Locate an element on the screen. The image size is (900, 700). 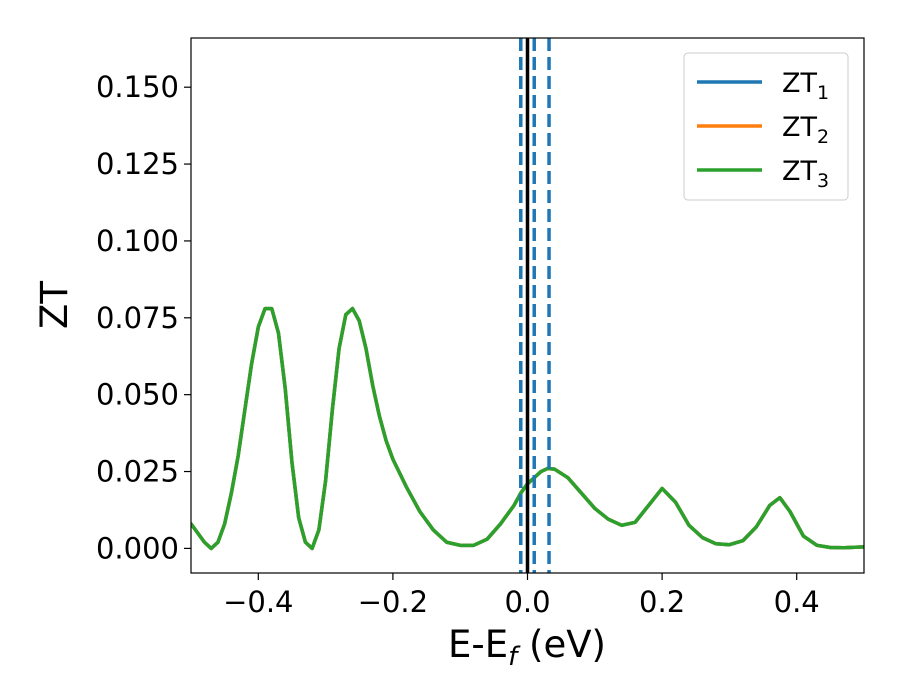
legend-box is located at coordinates (766, 126).